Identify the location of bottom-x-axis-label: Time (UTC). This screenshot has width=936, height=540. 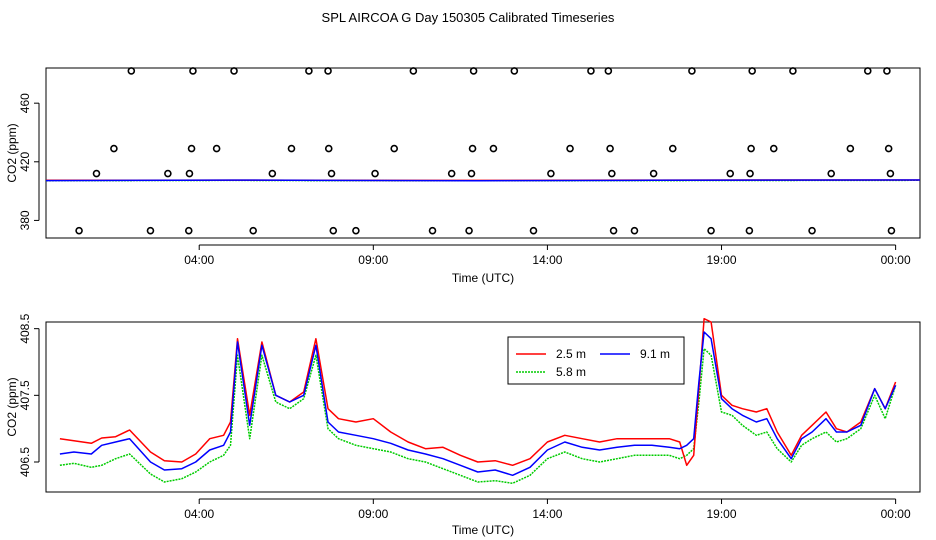
(483, 530).